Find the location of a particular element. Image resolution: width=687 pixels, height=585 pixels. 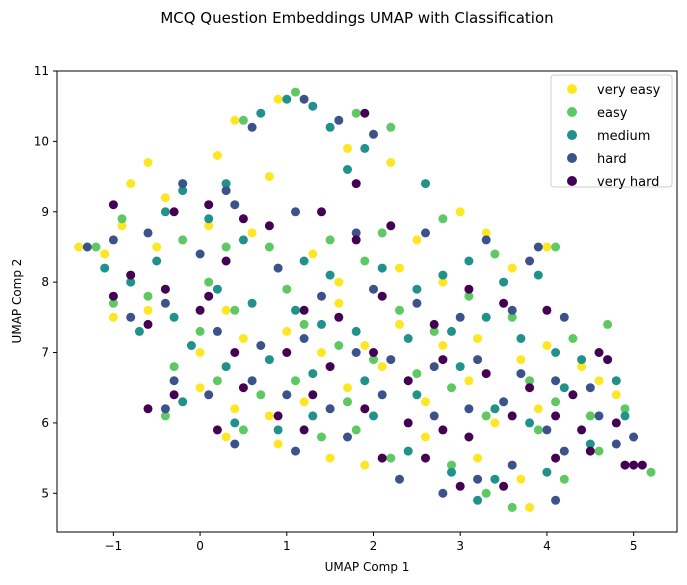

legend-marker-very-easy is located at coordinates (572, 89).